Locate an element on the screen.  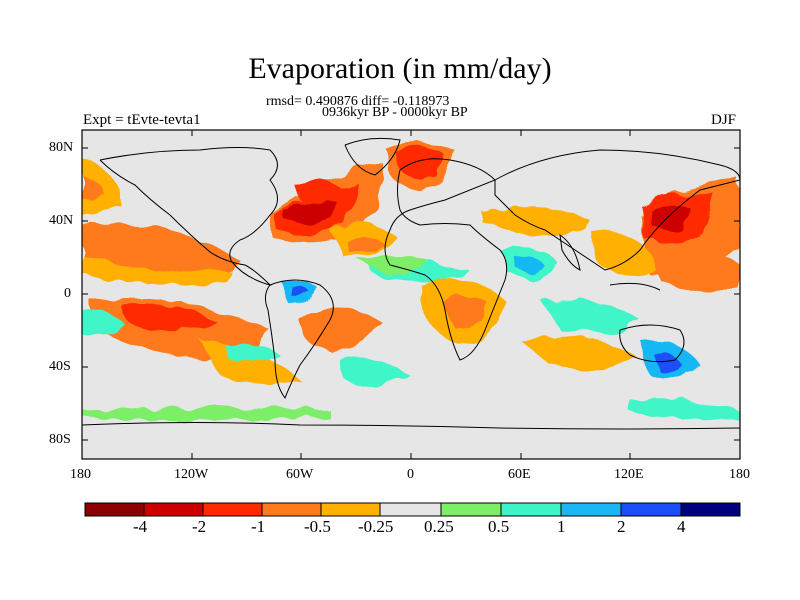
lat-tick-label: 0 is located at coordinates (67, 293).